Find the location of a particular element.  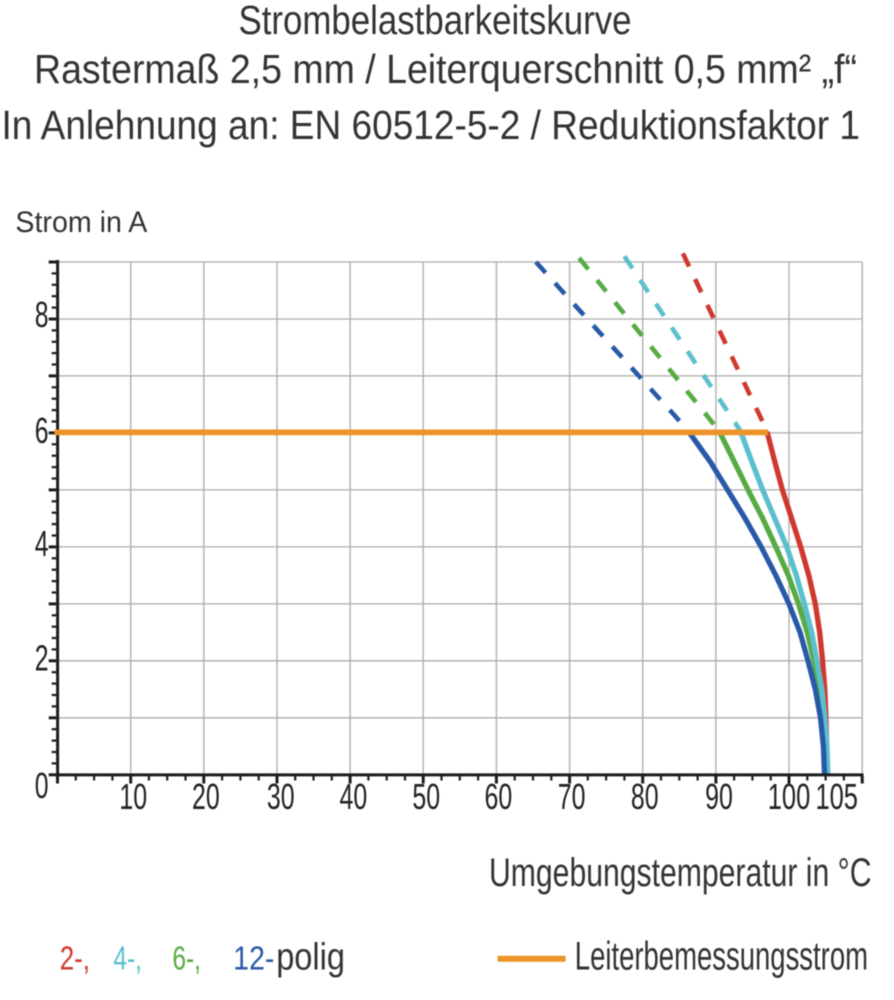

svg-text: 90 is located at coordinates (719, 796).